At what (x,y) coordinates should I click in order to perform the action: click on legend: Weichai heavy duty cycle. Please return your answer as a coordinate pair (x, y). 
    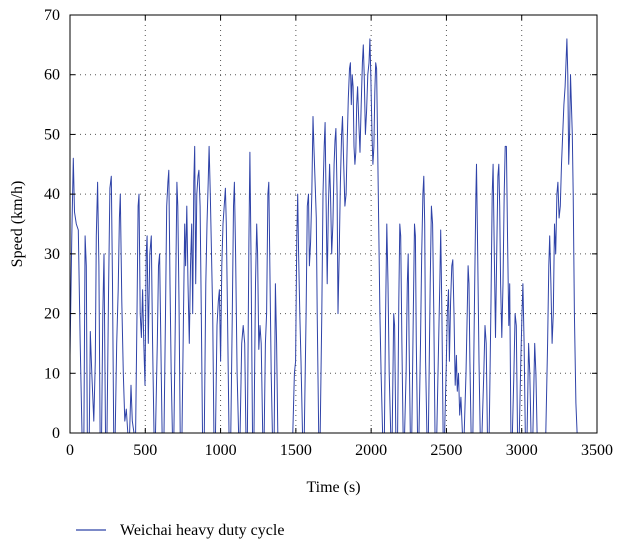
    Looking at the image, I should click on (180, 530).